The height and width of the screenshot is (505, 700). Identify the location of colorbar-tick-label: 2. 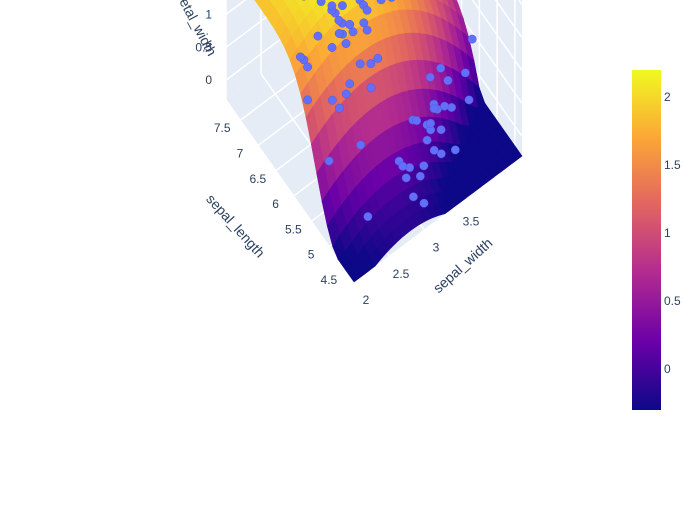
(667, 97).